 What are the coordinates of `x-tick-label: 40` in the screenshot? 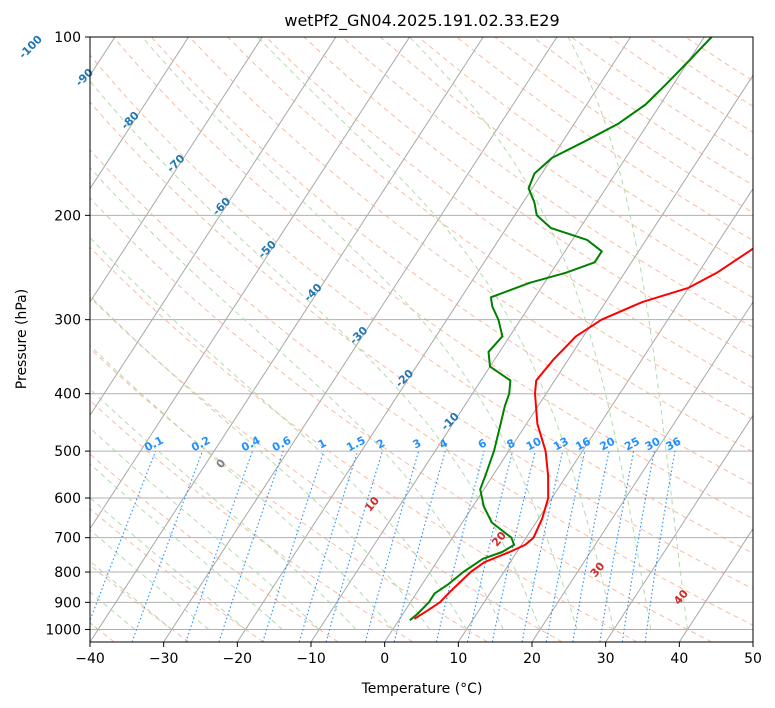 It's located at (679, 659).